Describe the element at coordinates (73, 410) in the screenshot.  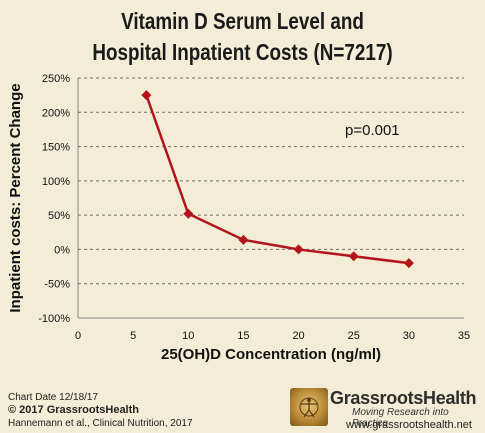
I see `copyright: © 2017 GrassrootsHealth` at that location.